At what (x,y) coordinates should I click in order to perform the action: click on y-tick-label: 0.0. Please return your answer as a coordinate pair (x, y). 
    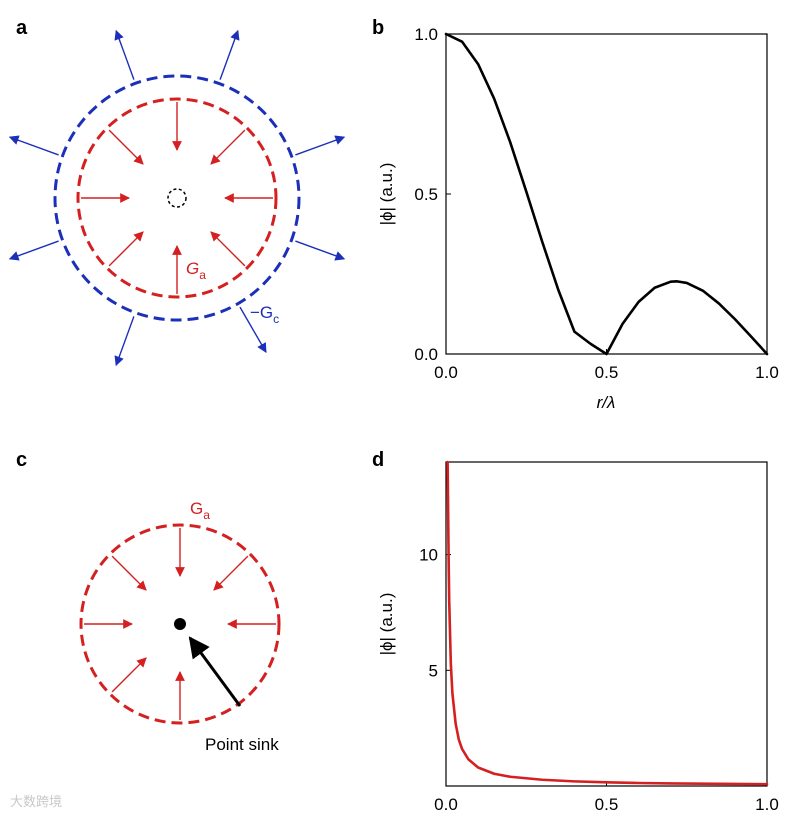
    Looking at the image, I should click on (426, 354).